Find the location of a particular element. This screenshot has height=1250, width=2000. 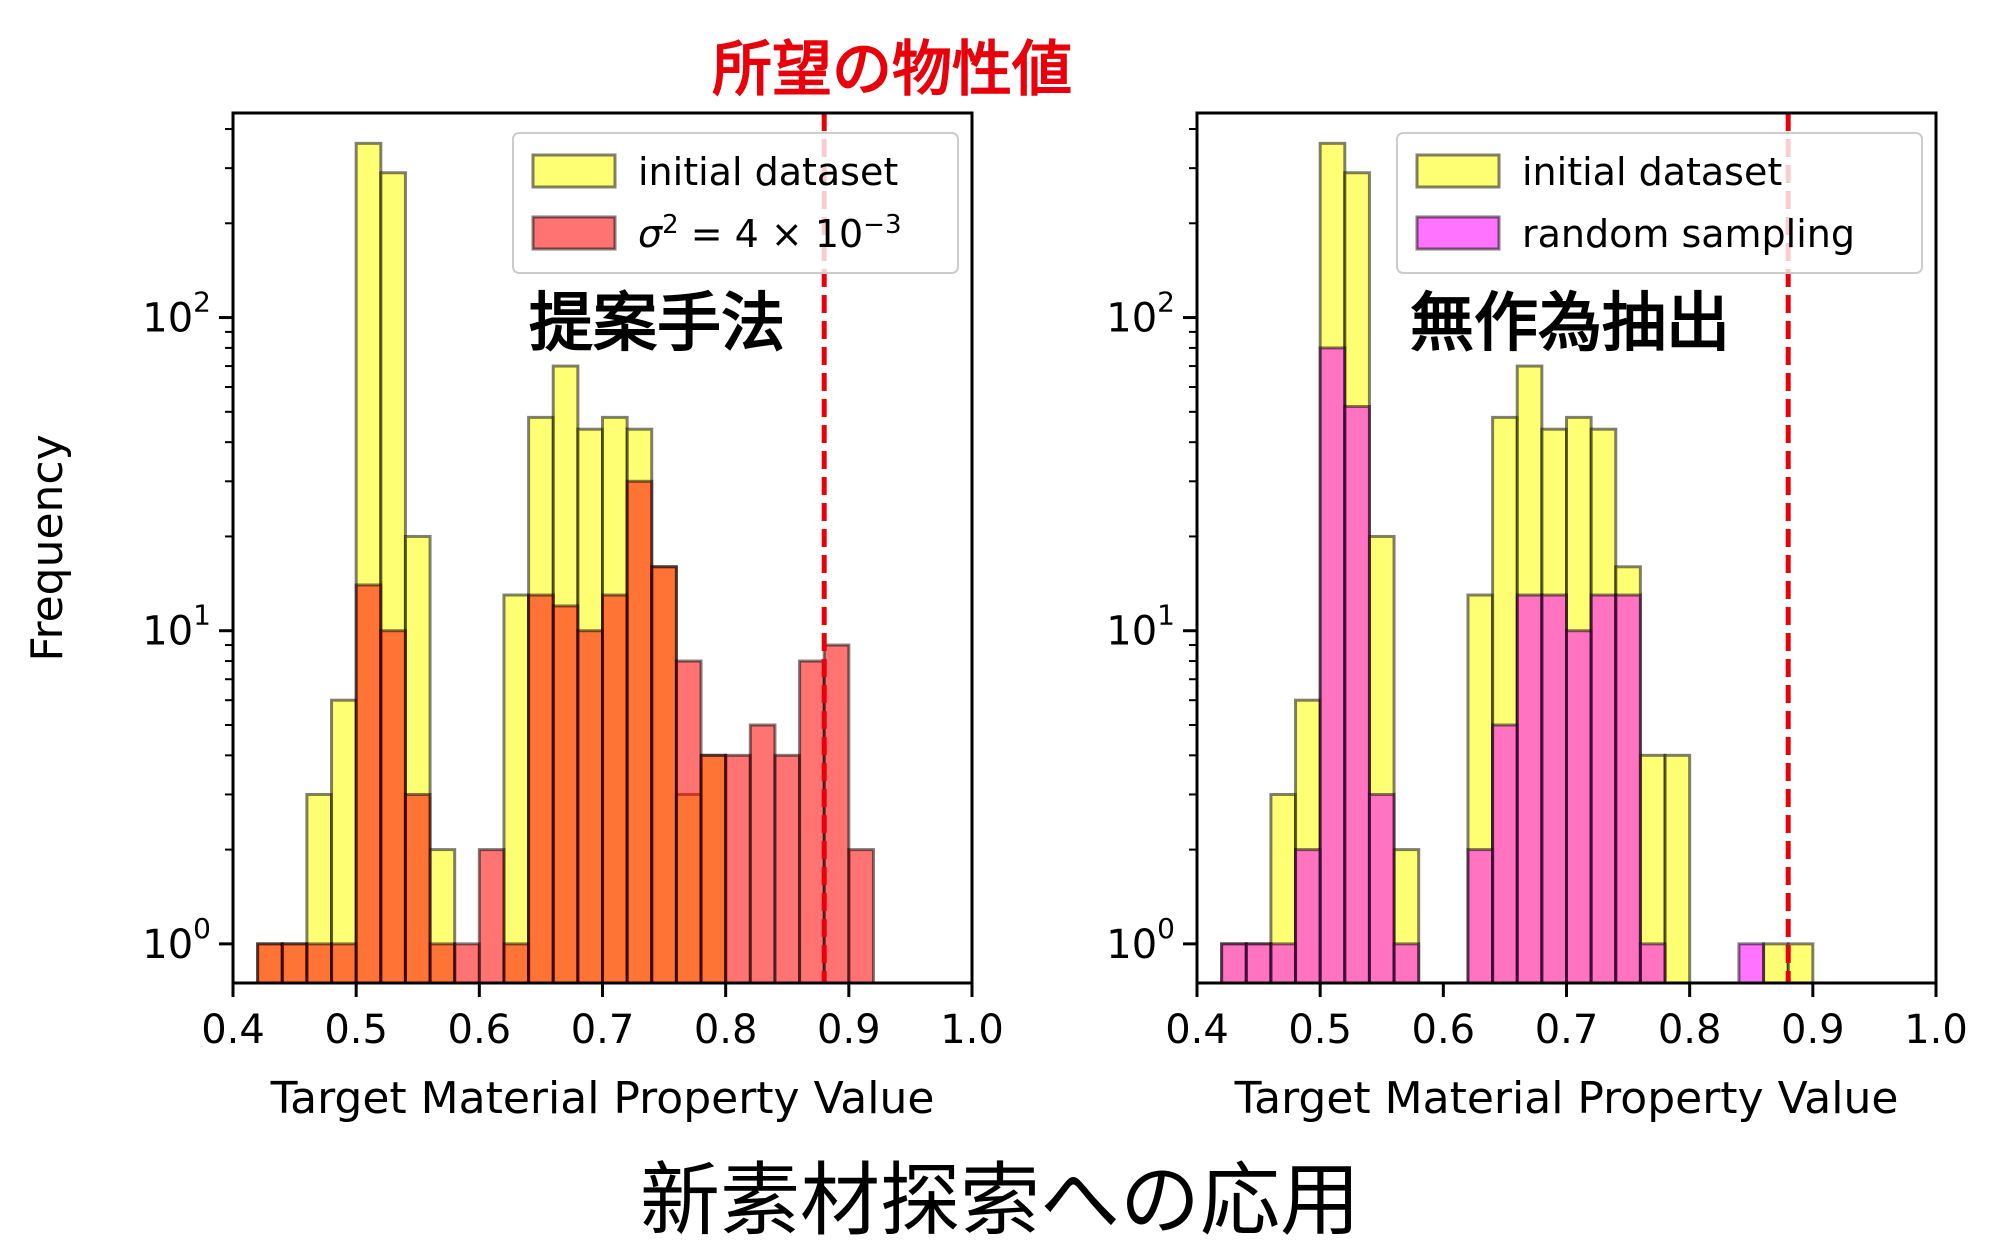

legend: initial dataset random sampling is located at coordinates (1659, 203).